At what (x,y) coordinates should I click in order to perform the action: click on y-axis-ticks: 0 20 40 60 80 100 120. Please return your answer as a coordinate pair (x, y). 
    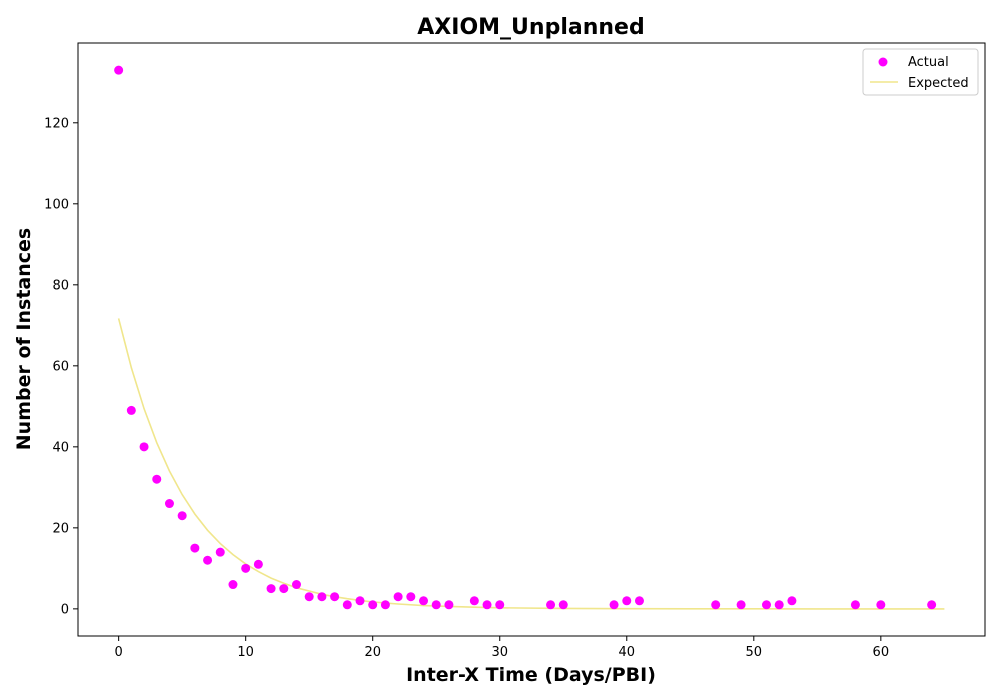
    Looking at the image, I should click on (61, 366).